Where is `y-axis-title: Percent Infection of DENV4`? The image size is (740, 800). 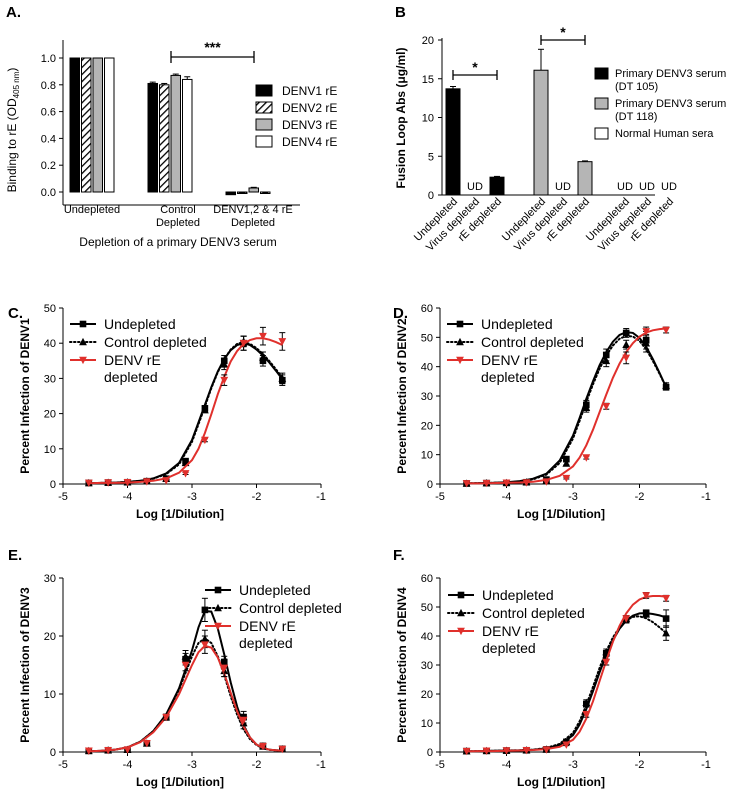
y-axis-title: Percent Infection of DENV4 is located at coordinates (402, 665).